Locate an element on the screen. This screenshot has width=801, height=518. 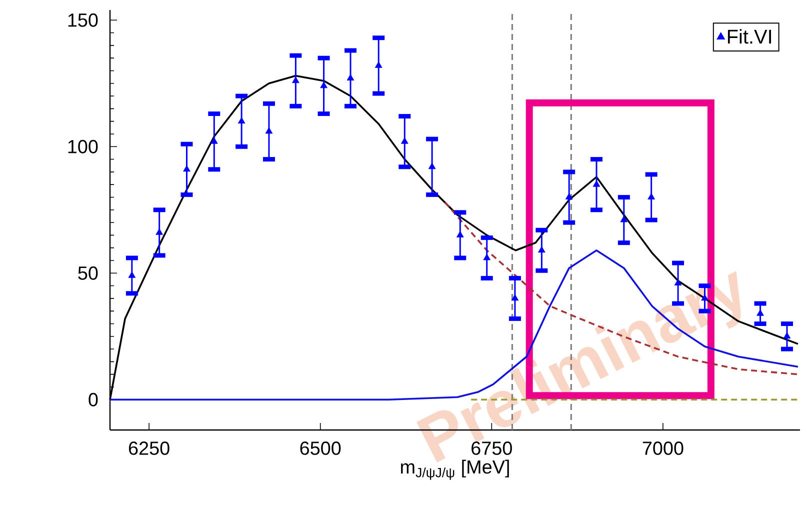
x-tick-label: 6500 is located at coordinates (320, 448).